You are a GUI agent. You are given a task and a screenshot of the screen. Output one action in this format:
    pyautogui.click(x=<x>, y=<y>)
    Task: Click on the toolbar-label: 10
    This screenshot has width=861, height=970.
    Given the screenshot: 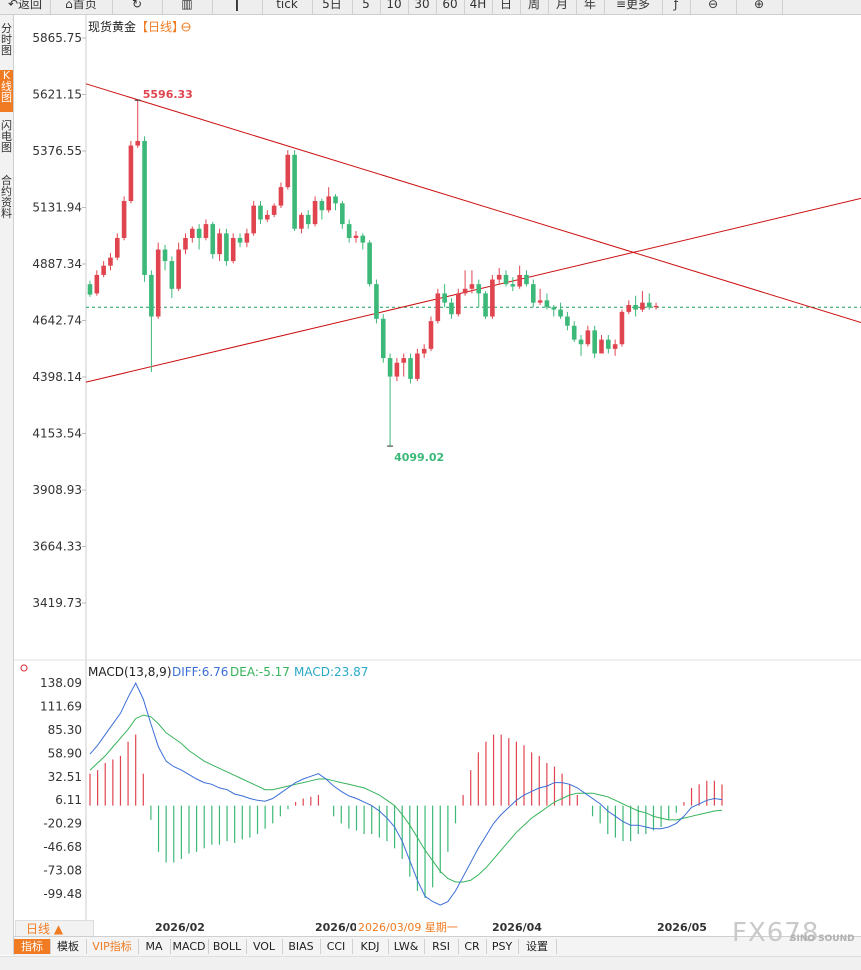 What is the action you would take?
    pyautogui.click(x=394, y=5)
    